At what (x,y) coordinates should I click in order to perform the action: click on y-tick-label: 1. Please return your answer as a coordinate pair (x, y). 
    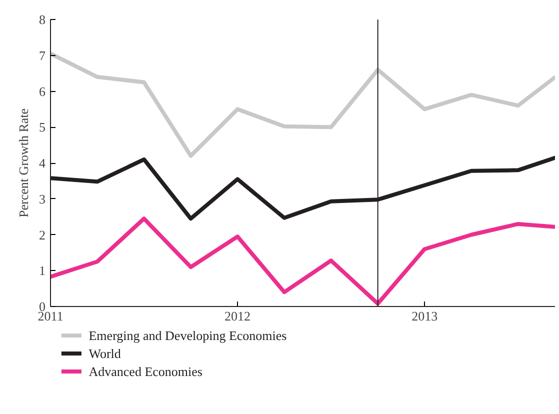
    Looking at the image, I should click on (42, 270).